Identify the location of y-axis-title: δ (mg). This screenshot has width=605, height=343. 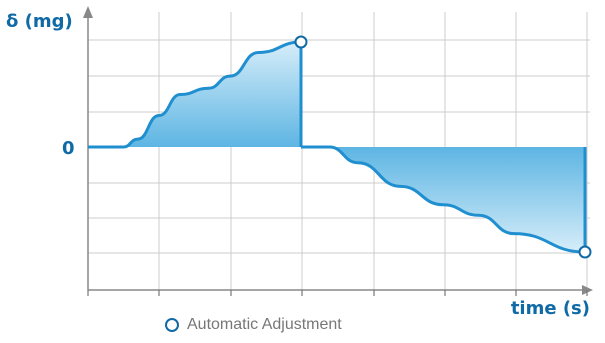
(39, 21).